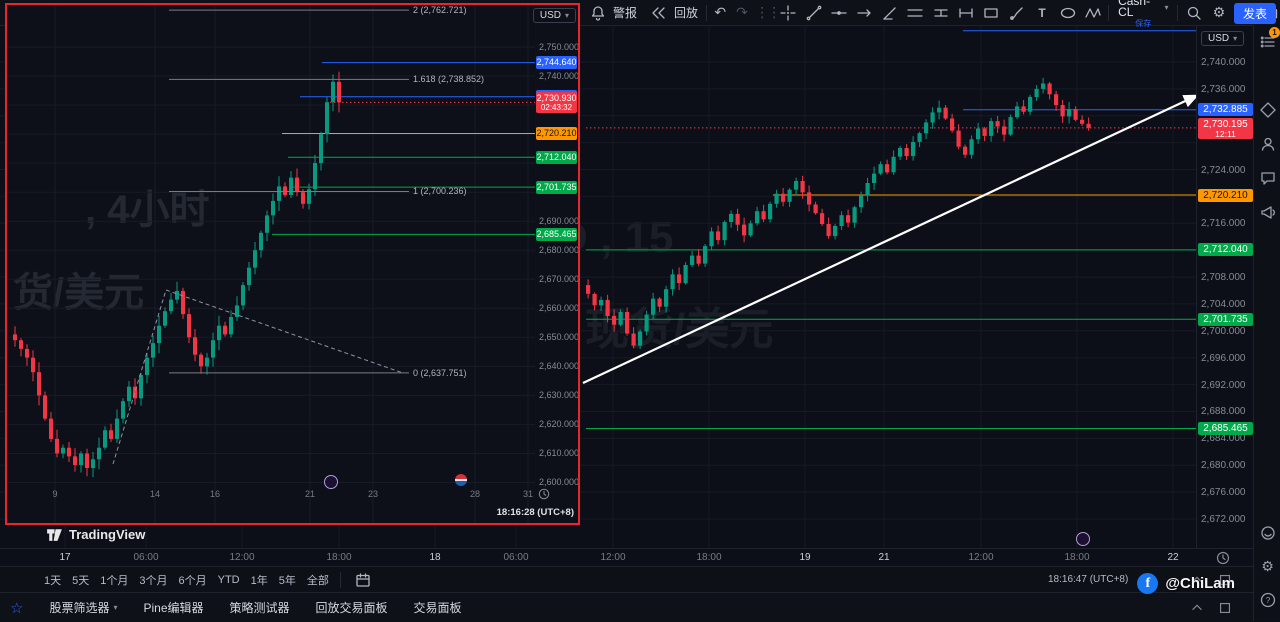  I want to click on crosshair-tool-icon, so click(788, 13).